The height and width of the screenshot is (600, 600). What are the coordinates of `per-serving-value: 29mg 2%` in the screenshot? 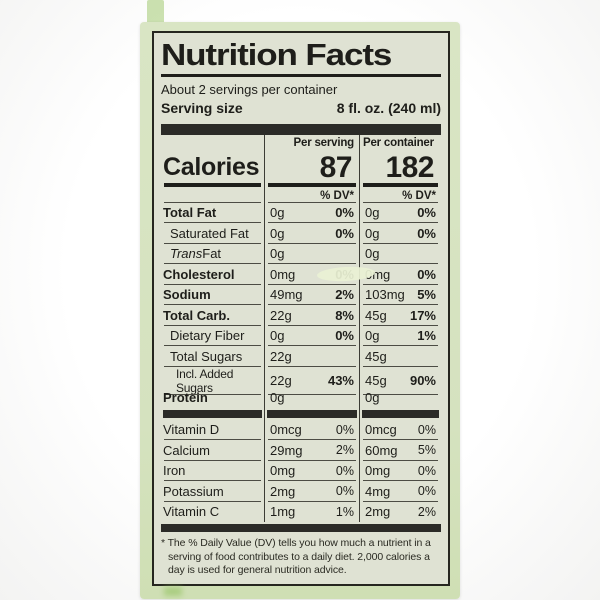 It's located at (311, 450).